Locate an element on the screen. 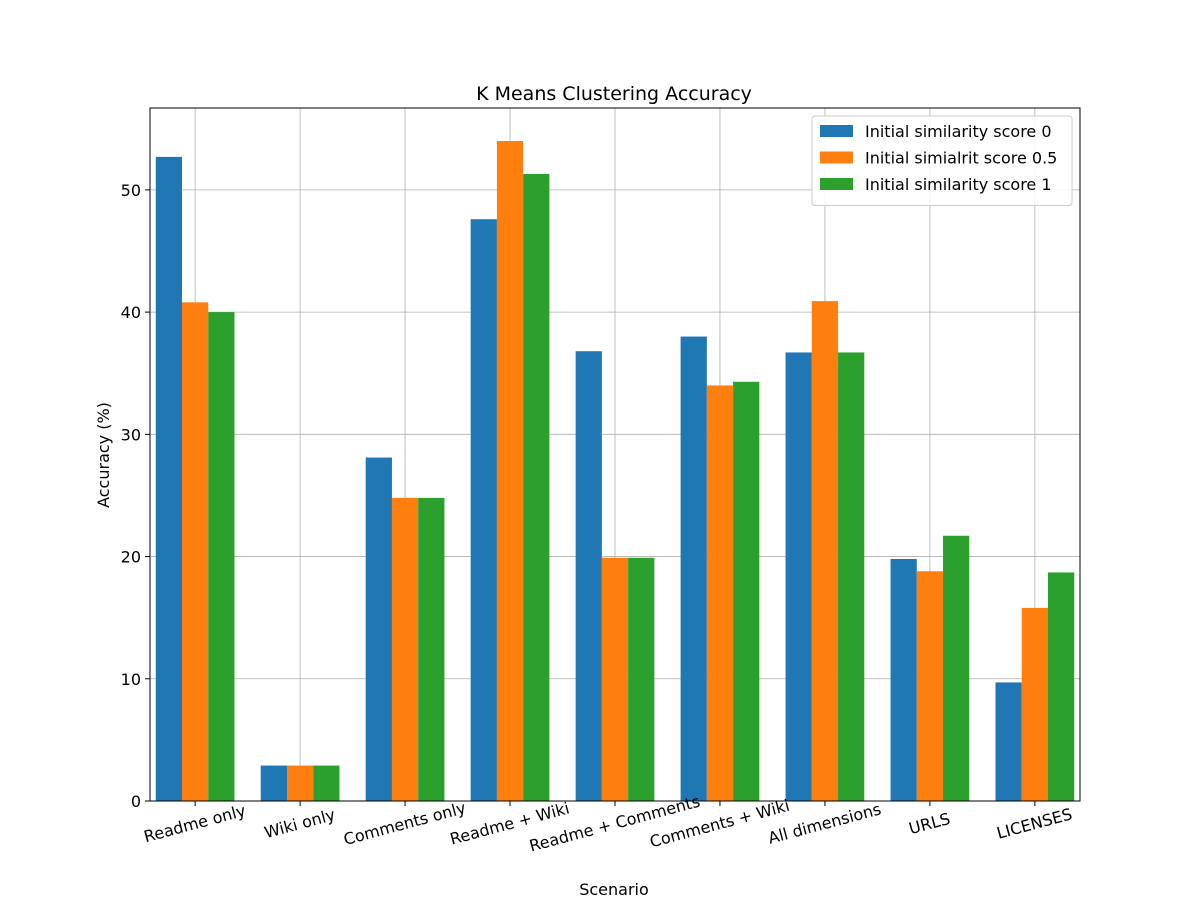 The image size is (1200, 904). legend-box is located at coordinates (942, 160).